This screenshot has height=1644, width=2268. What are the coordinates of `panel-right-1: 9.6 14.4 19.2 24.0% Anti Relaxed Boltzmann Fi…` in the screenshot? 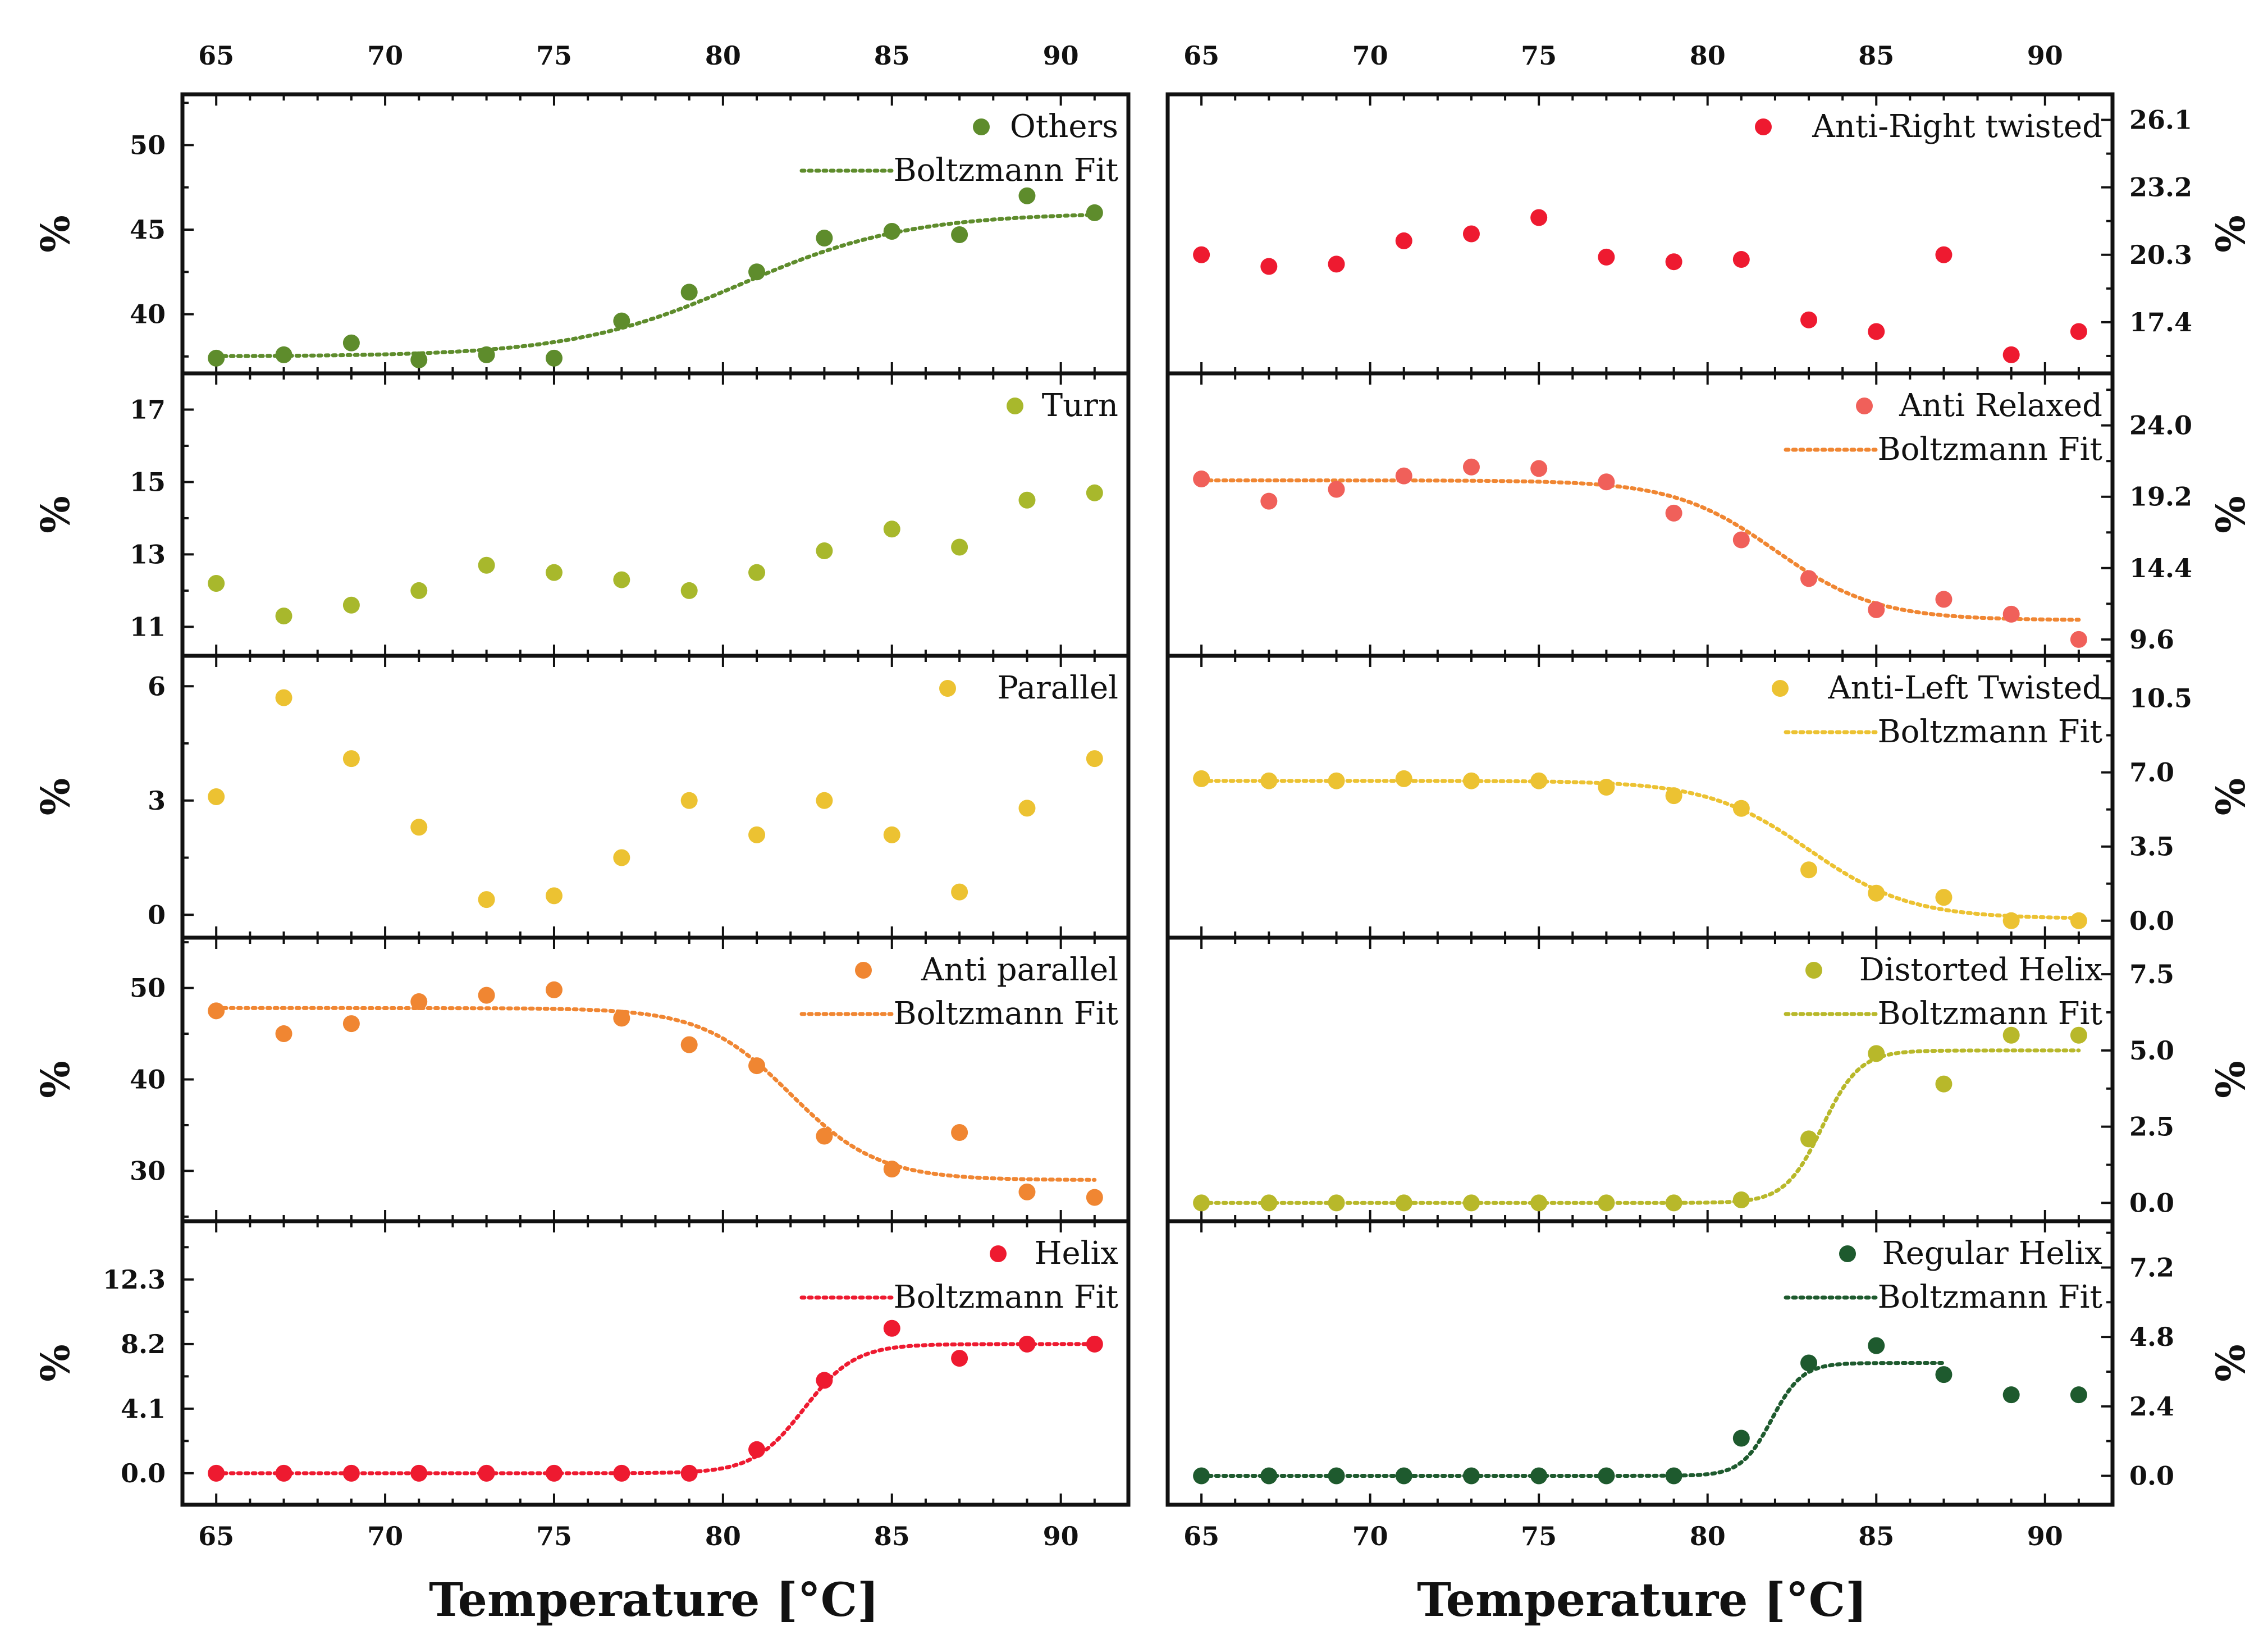 It's located at (1710, 514).